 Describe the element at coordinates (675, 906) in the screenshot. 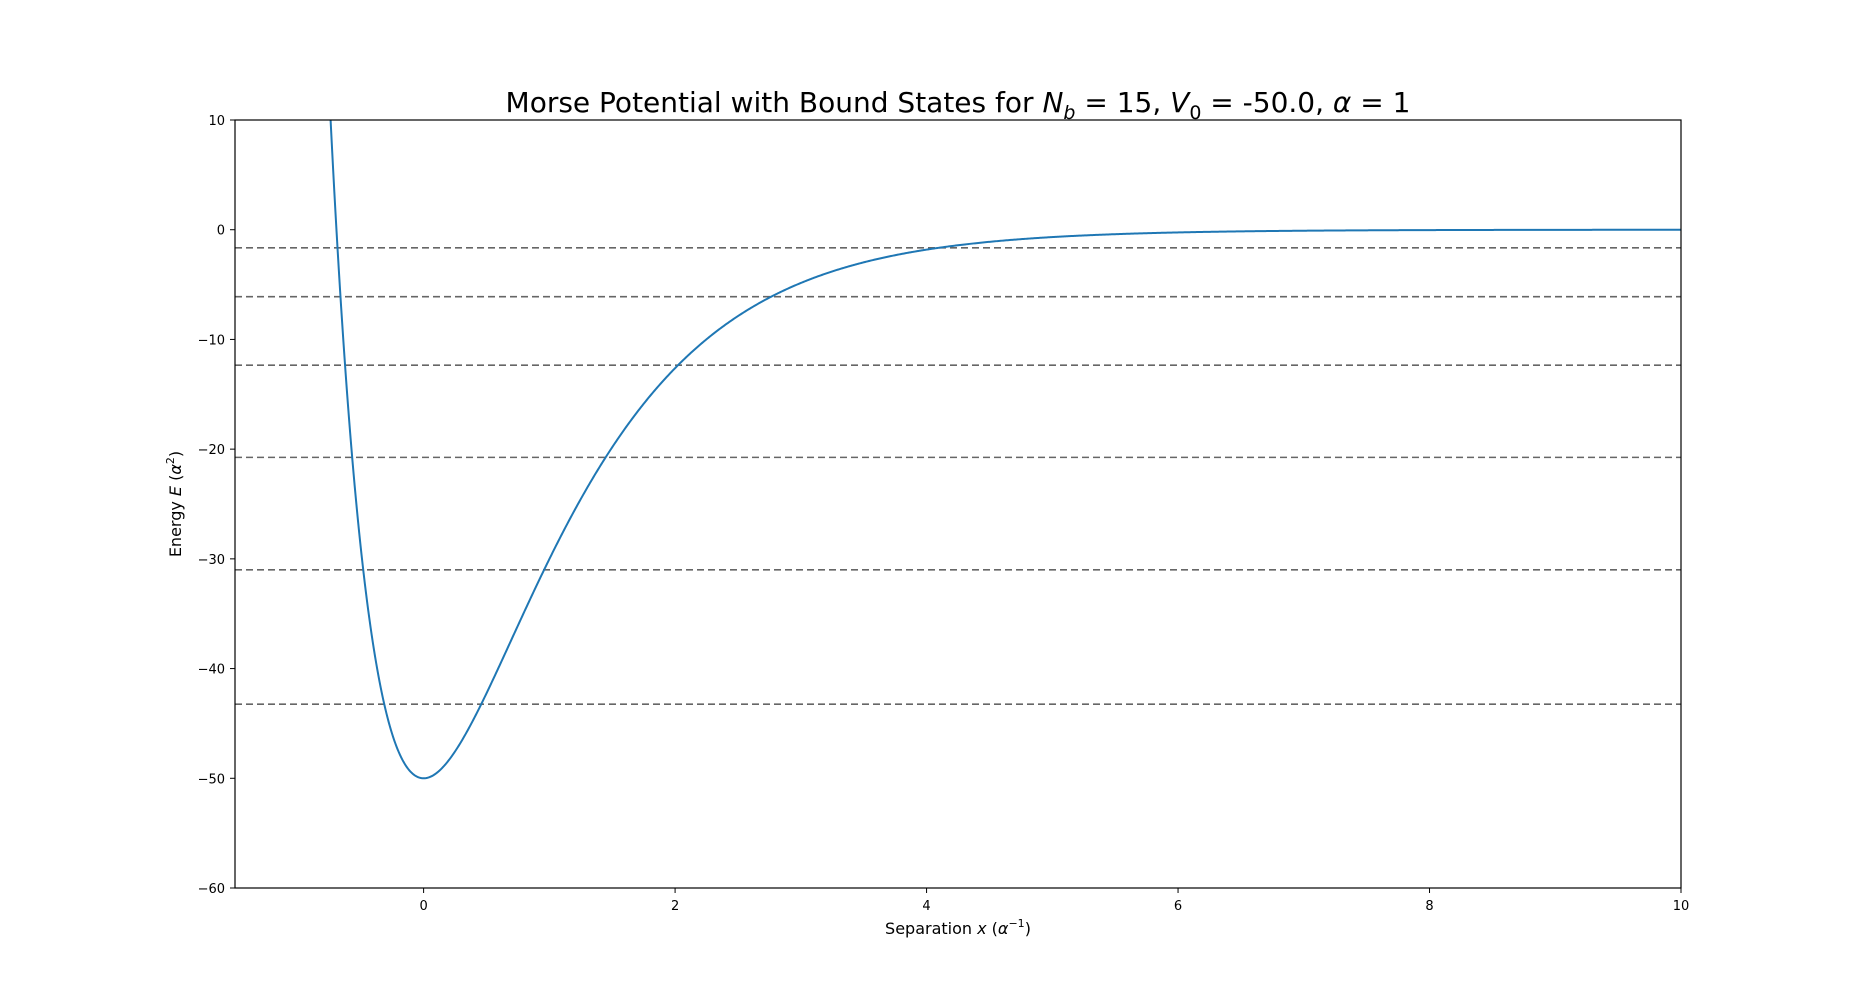

I see `x-tick-label: 2` at that location.